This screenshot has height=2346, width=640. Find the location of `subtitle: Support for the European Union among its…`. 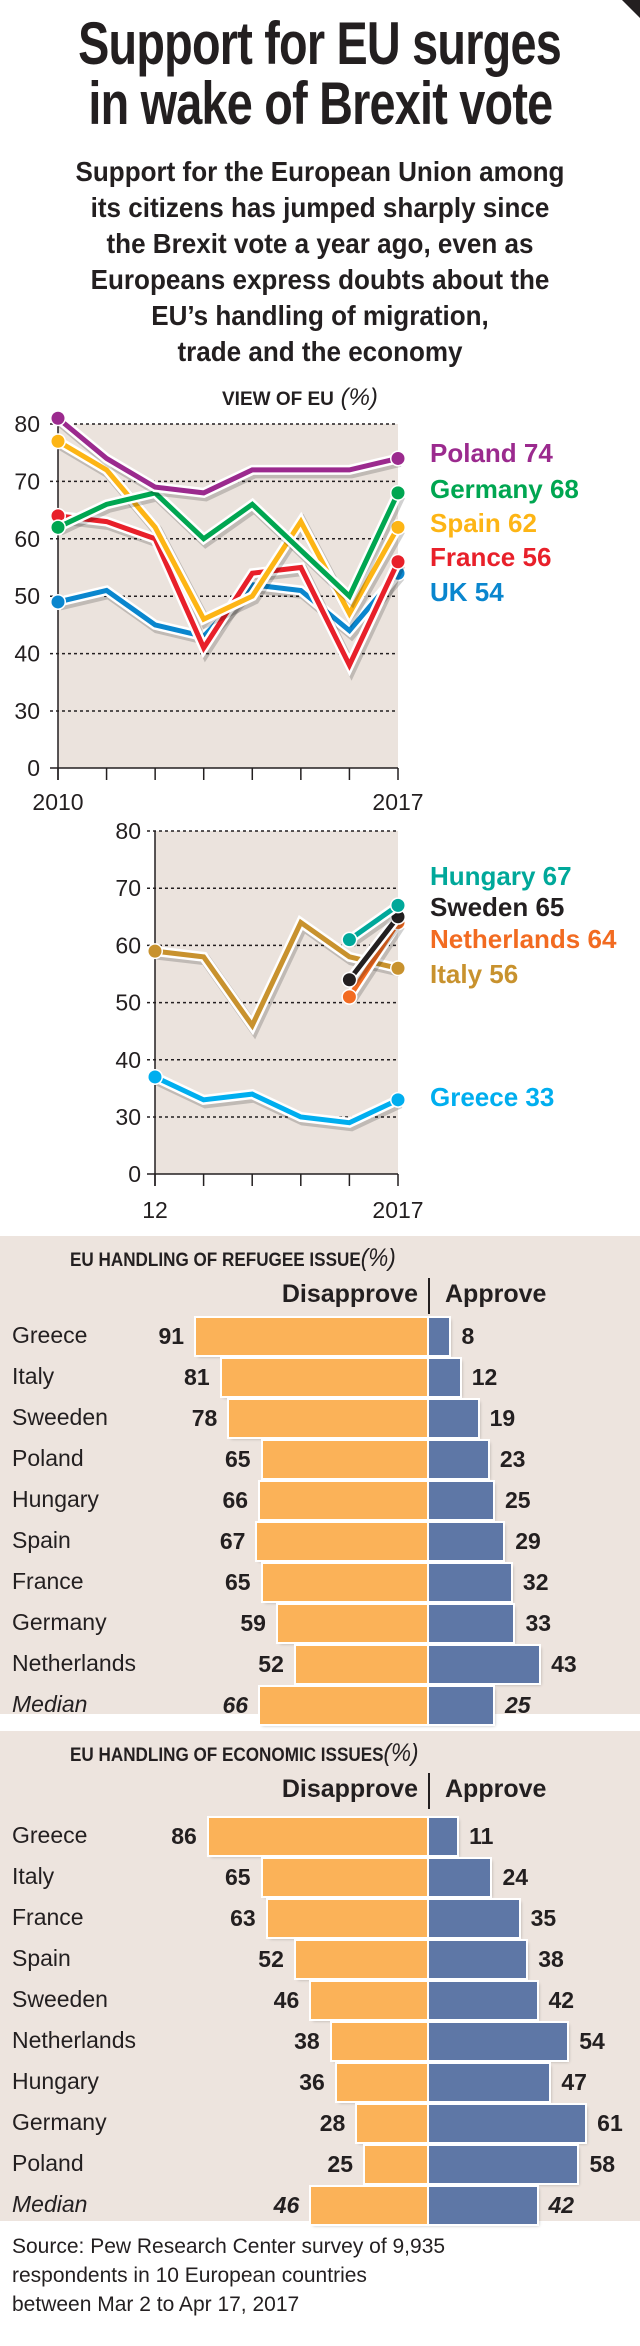

subtitle: Support for the European Union among its… is located at coordinates (320, 262).